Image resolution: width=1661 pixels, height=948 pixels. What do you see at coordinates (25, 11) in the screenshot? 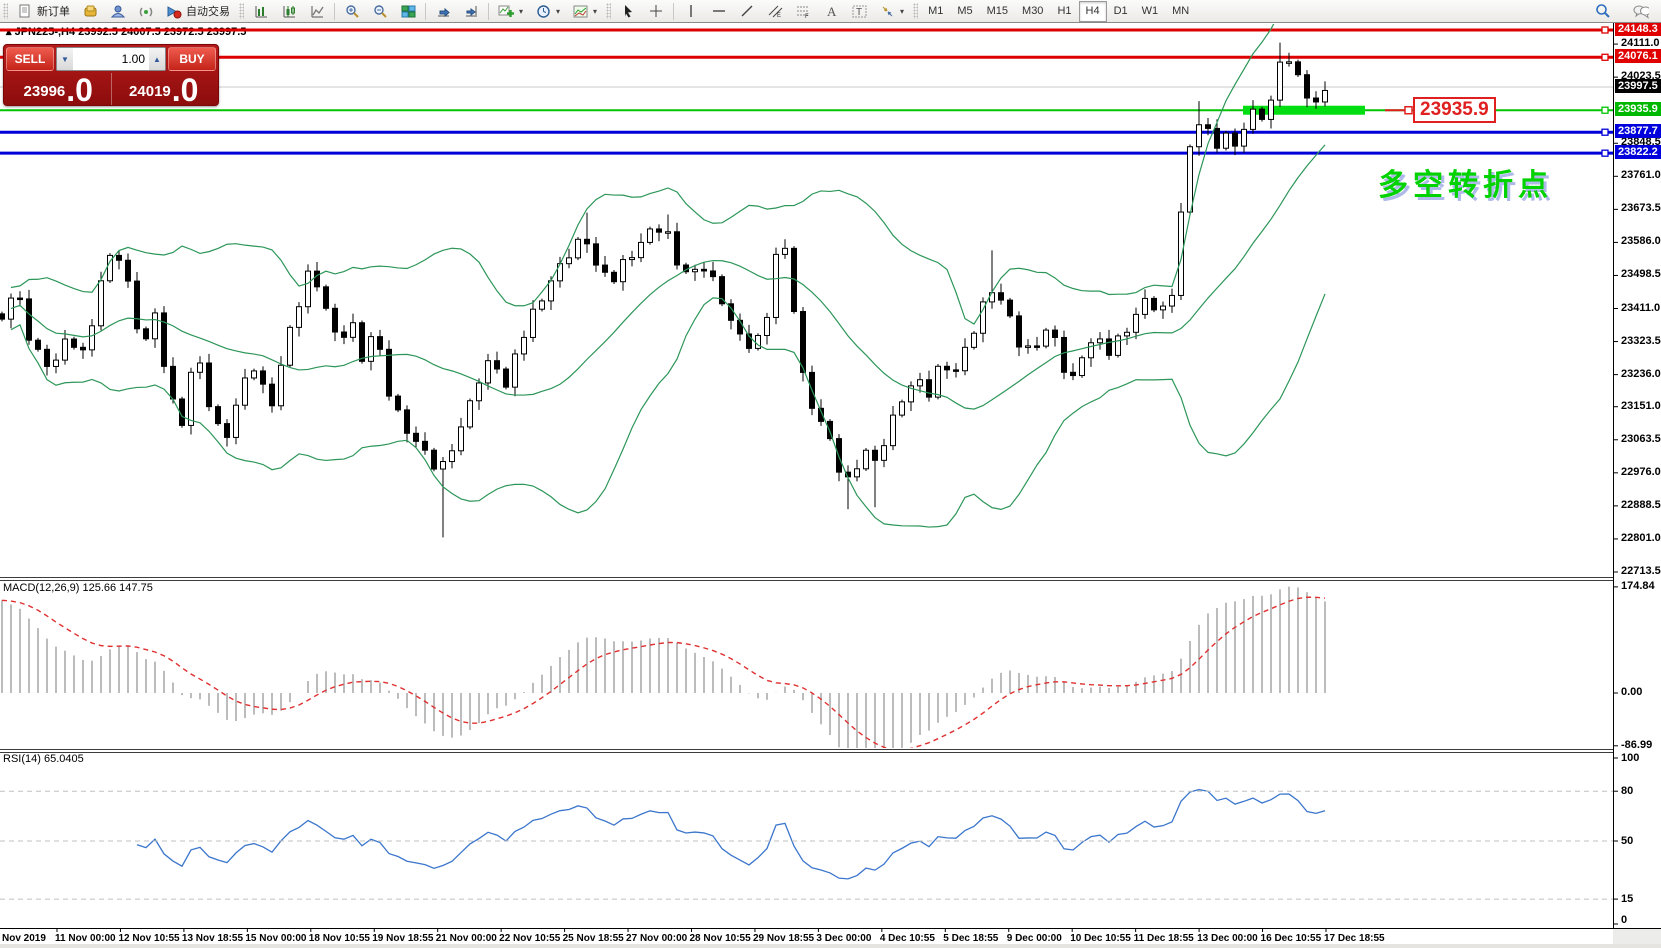
I see `new-order-icon` at bounding box center [25, 11].